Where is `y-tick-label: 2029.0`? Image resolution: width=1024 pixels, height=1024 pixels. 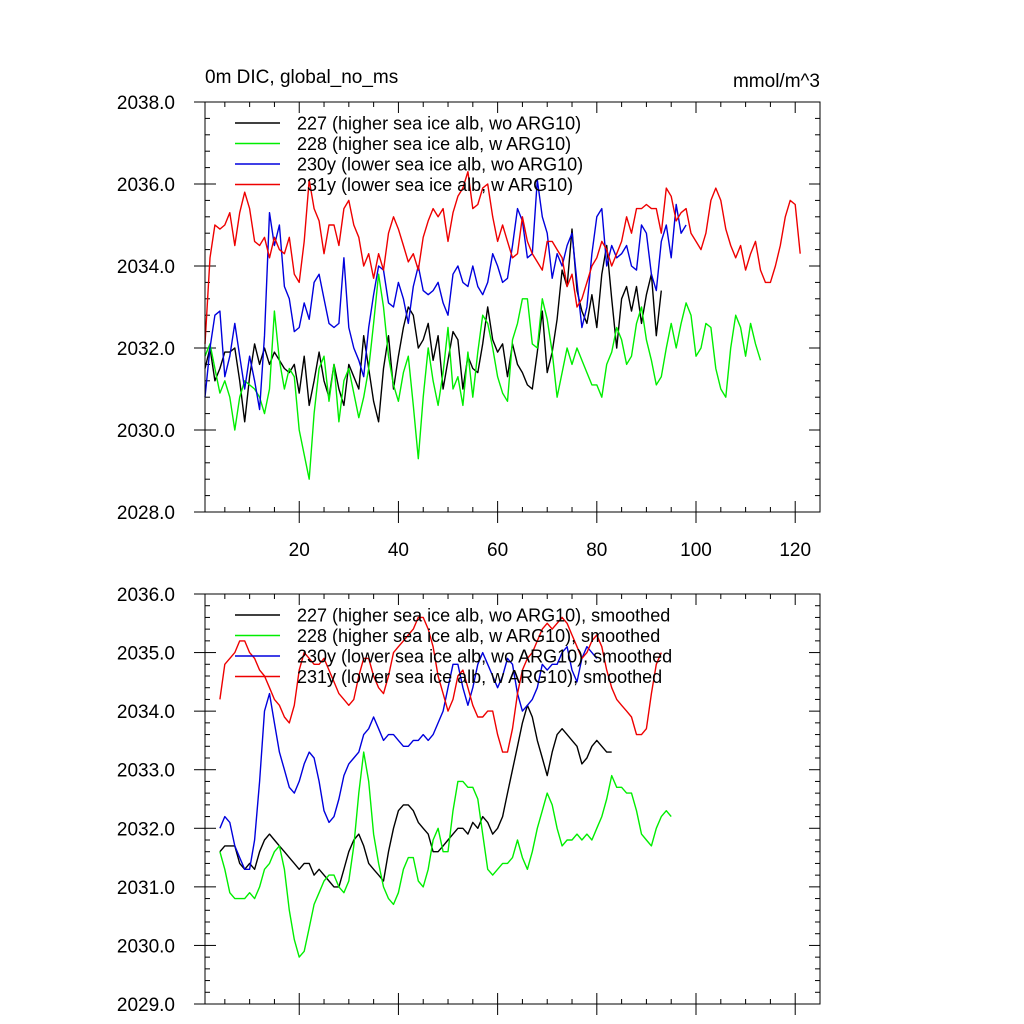
y-tick-label: 2029.0 is located at coordinates (146, 1005).